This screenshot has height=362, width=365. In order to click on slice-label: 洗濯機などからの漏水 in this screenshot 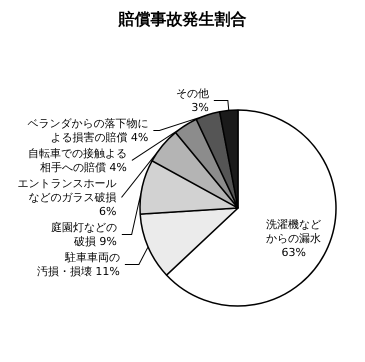, I will do `click(294, 232)`.